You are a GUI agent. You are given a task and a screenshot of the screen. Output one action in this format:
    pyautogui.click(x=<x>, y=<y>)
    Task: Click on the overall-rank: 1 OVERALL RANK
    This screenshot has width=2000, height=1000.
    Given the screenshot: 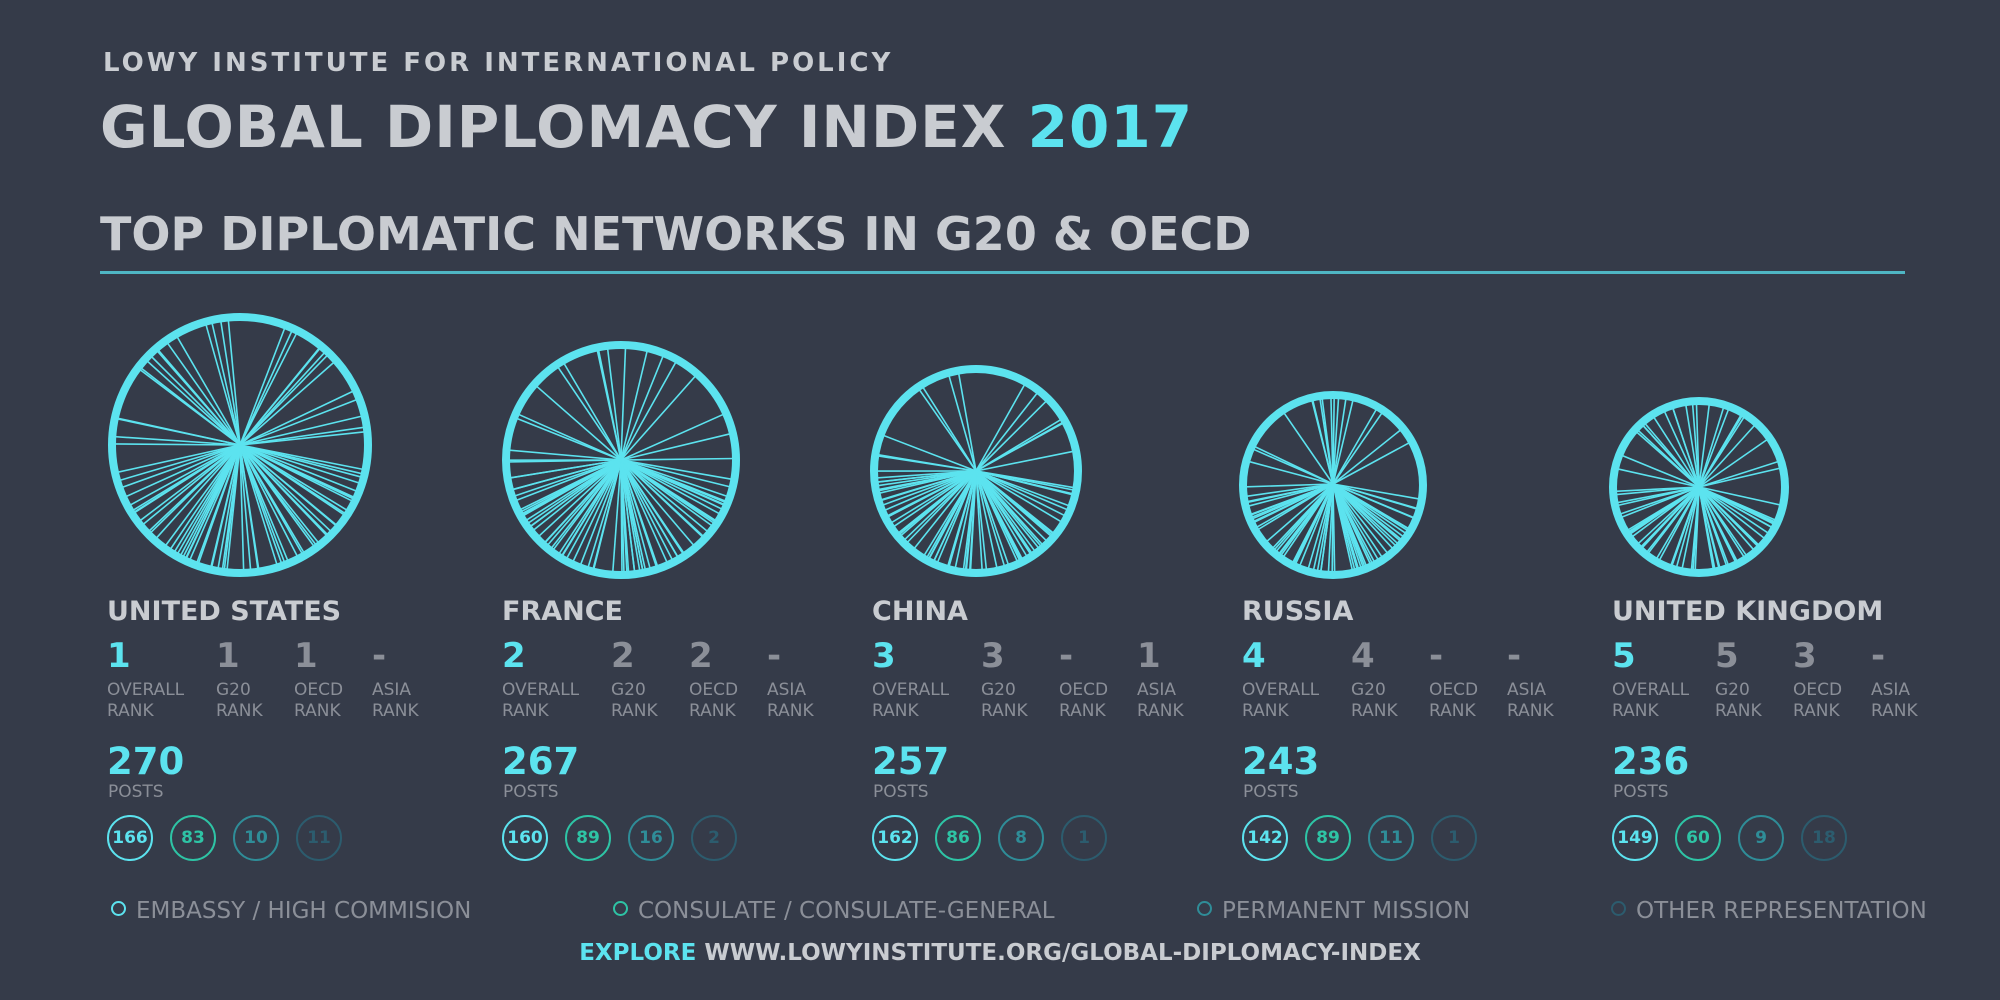 What is the action you would take?
    pyautogui.click(x=147, y=680)
    